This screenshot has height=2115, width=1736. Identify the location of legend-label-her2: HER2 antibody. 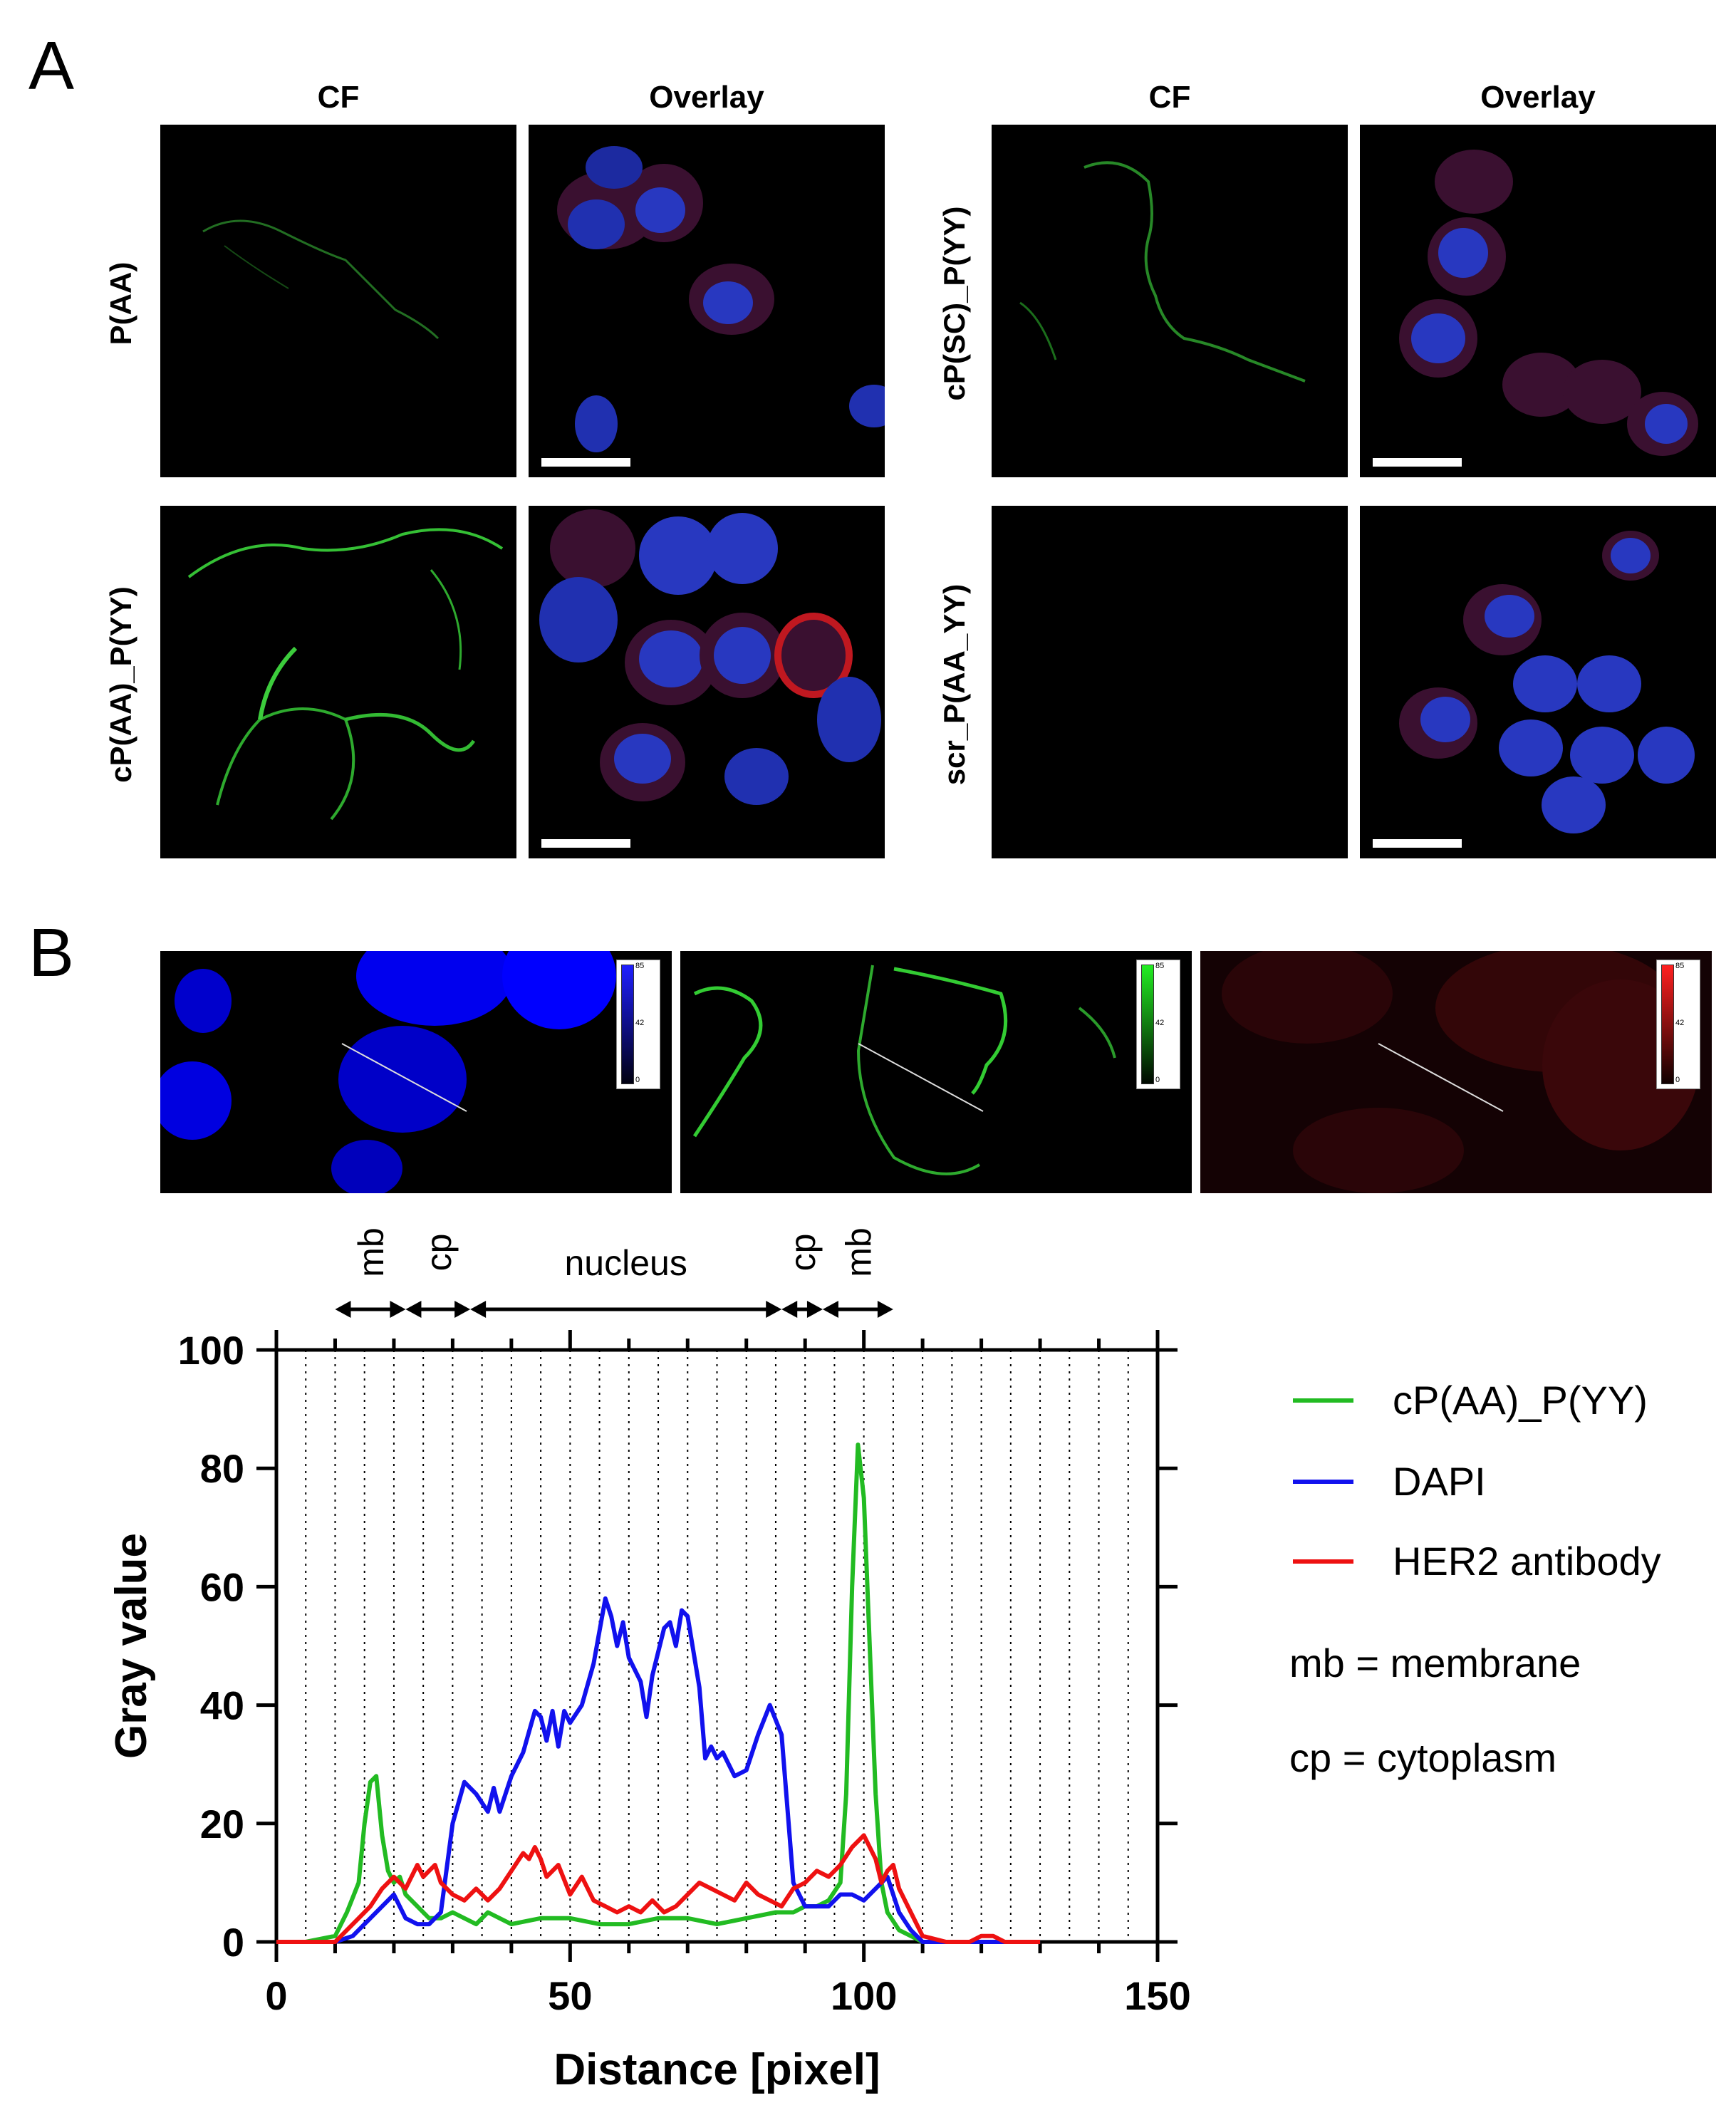
(1527, 1561).